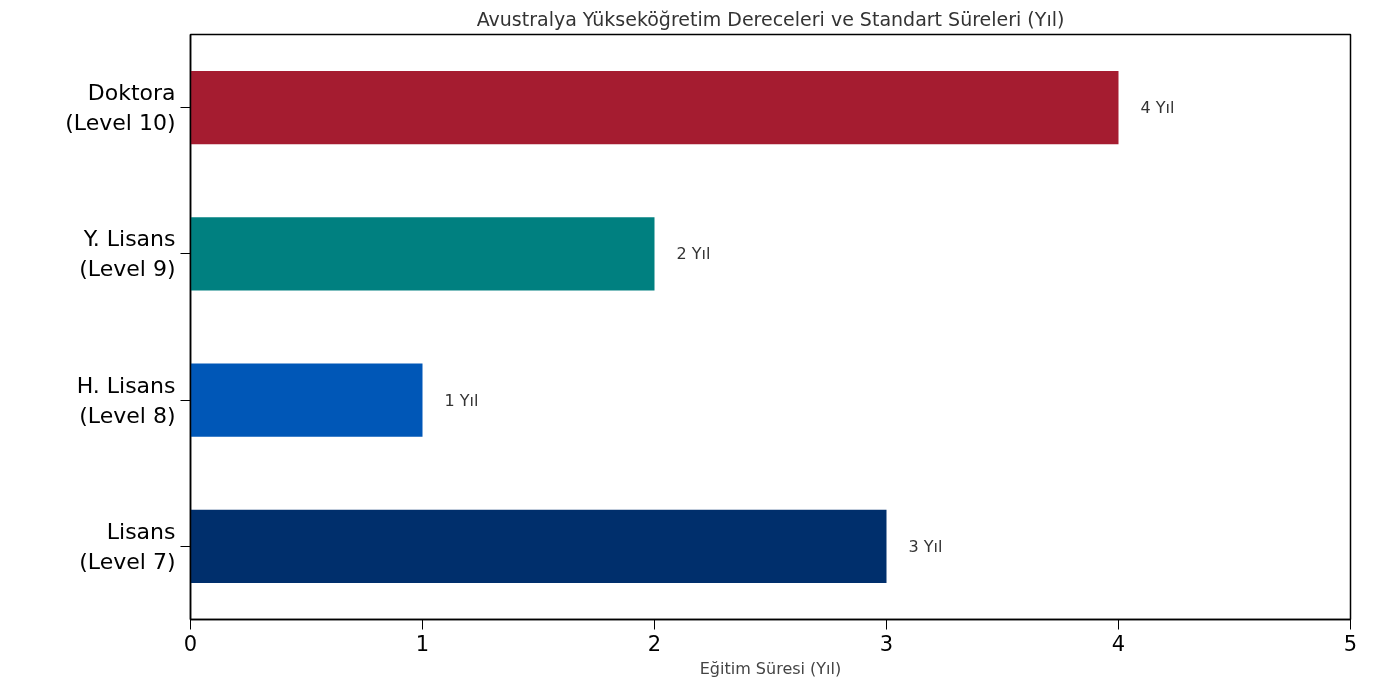 Image resolution: width=1400 pixels, height=700 pixels. What do you see at coordinates (126, 400) in the screenshot?
I see `y-tick-label: H. Lisans (Level 8)` at bounding box center [126, 400].